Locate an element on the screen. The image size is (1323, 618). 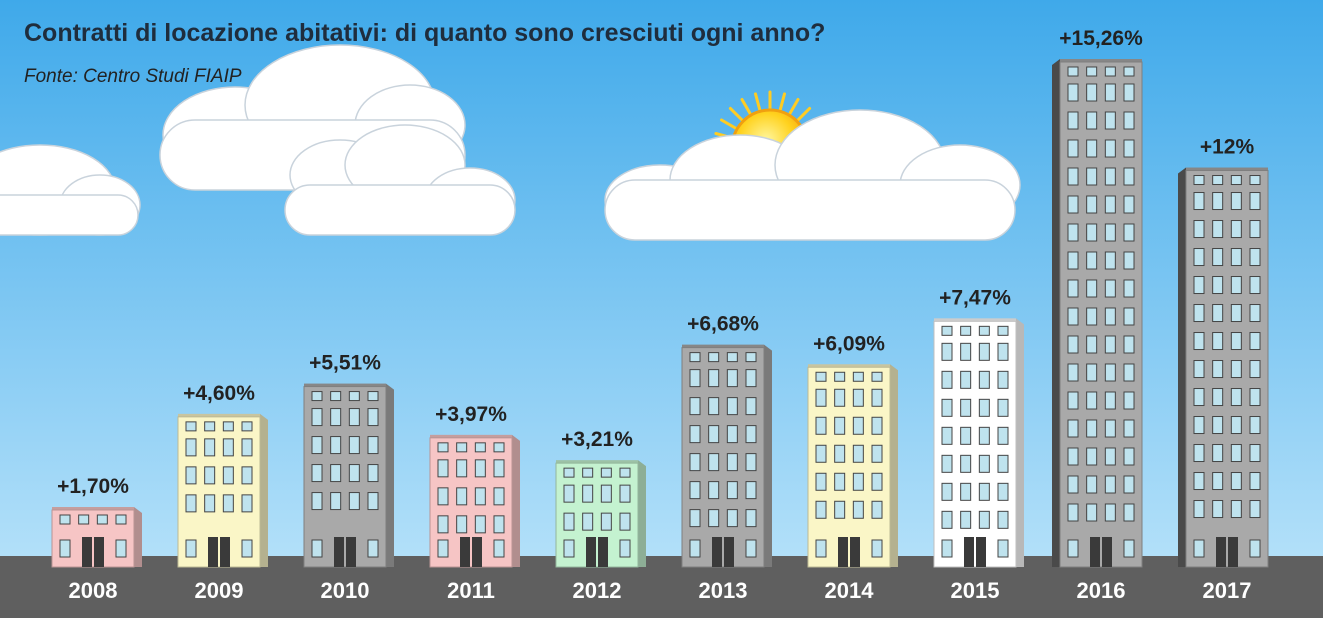
door-right is located at coordinates (1233, 552).